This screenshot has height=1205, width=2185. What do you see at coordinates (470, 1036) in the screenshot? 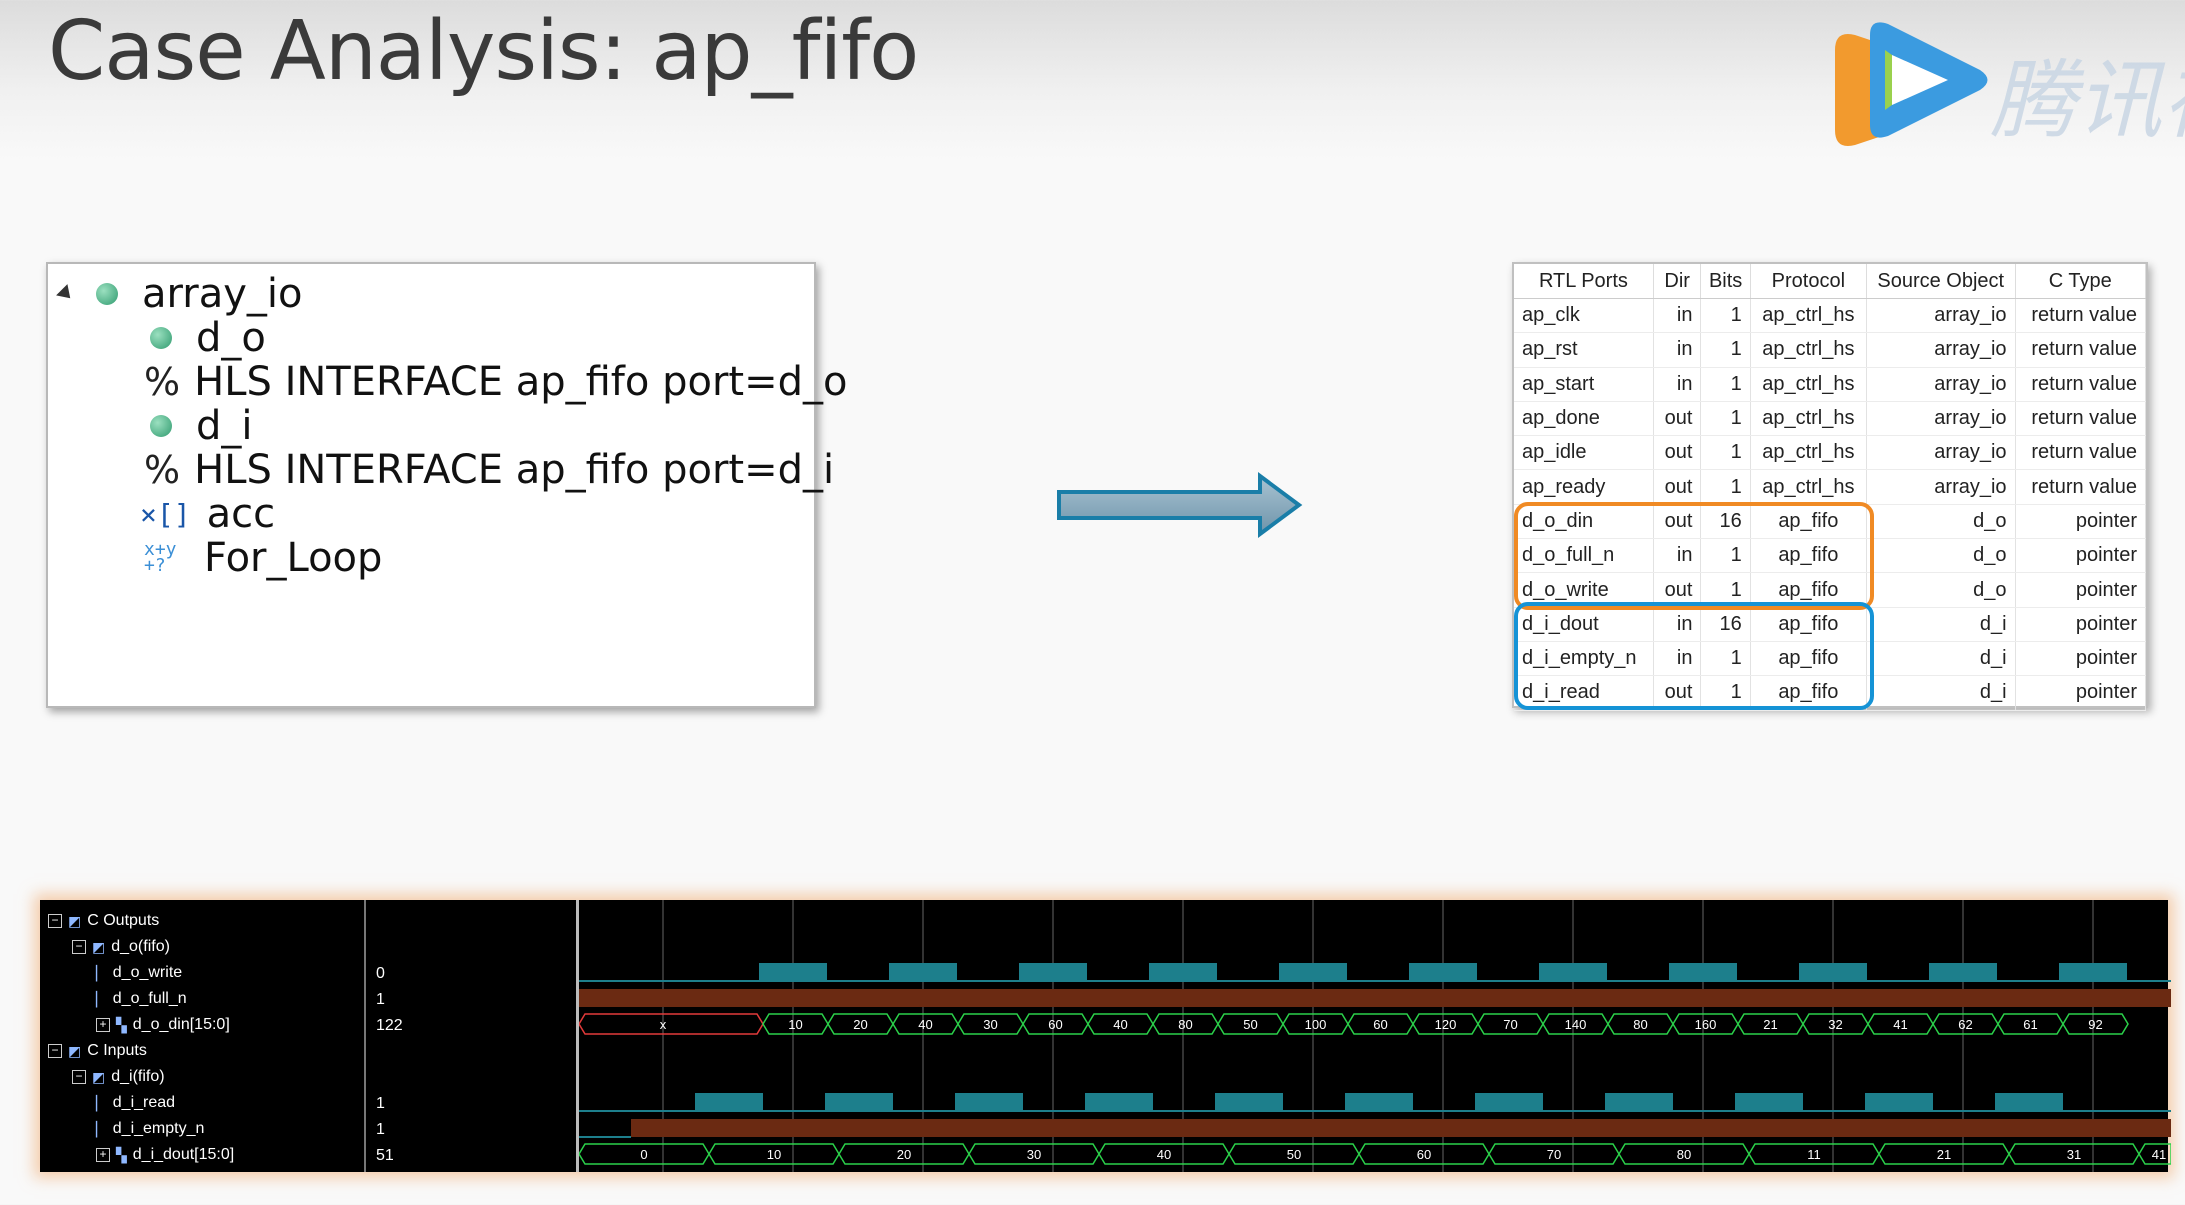
I see `signal-value-pane: 0 1 122 1 1 51` at bounding box center [470, 1036].